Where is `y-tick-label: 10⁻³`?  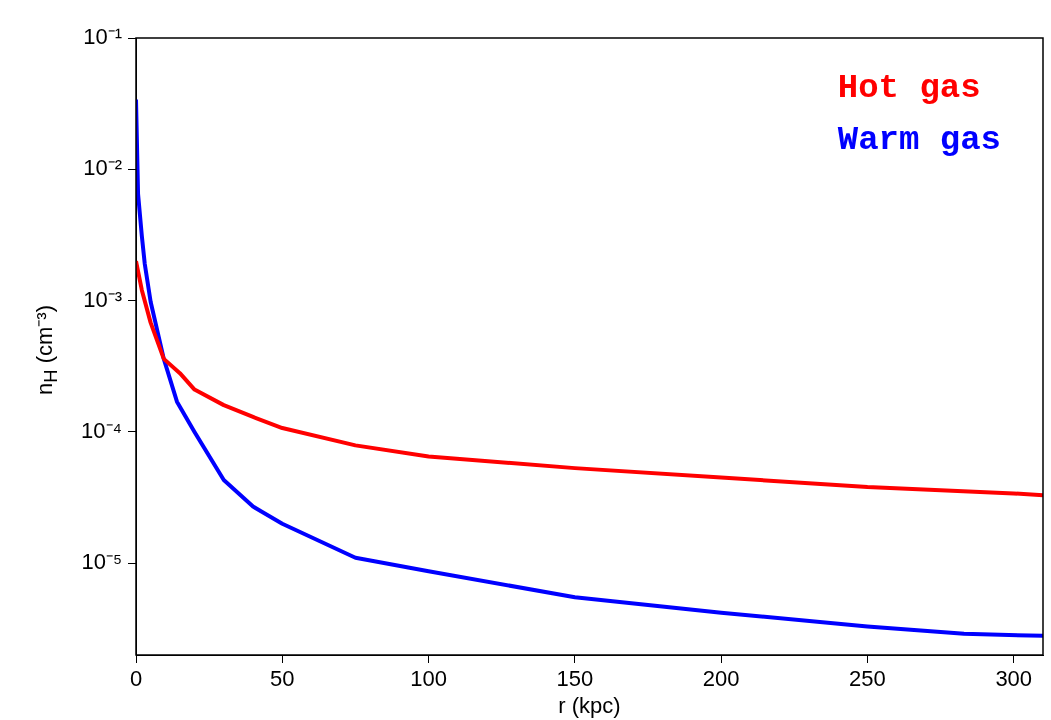
y-tick-label: 10⁻³ is located at coordinates (102, 299).